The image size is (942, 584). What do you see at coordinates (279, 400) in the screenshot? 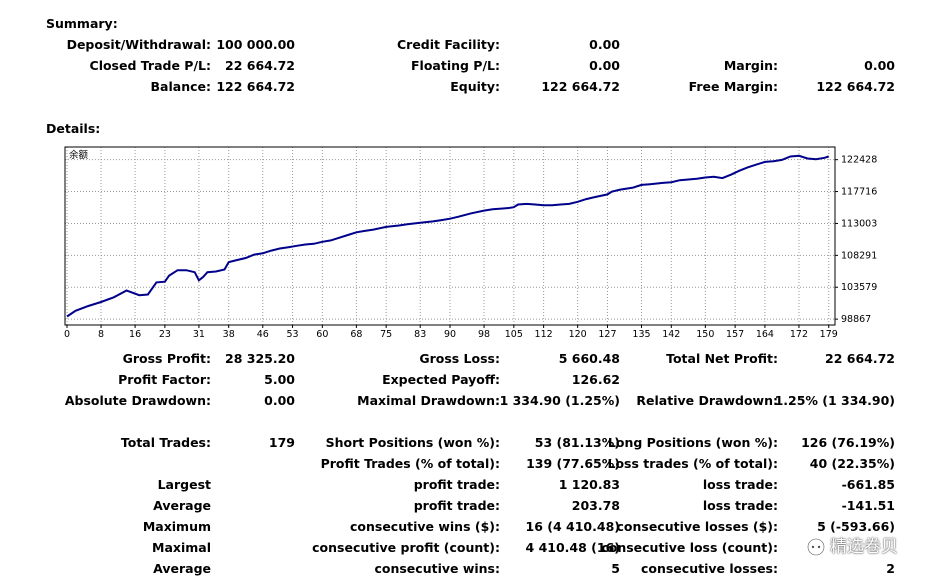
I see `absolute-drawdown-value: 0.00` at bounding box center [279, 400].